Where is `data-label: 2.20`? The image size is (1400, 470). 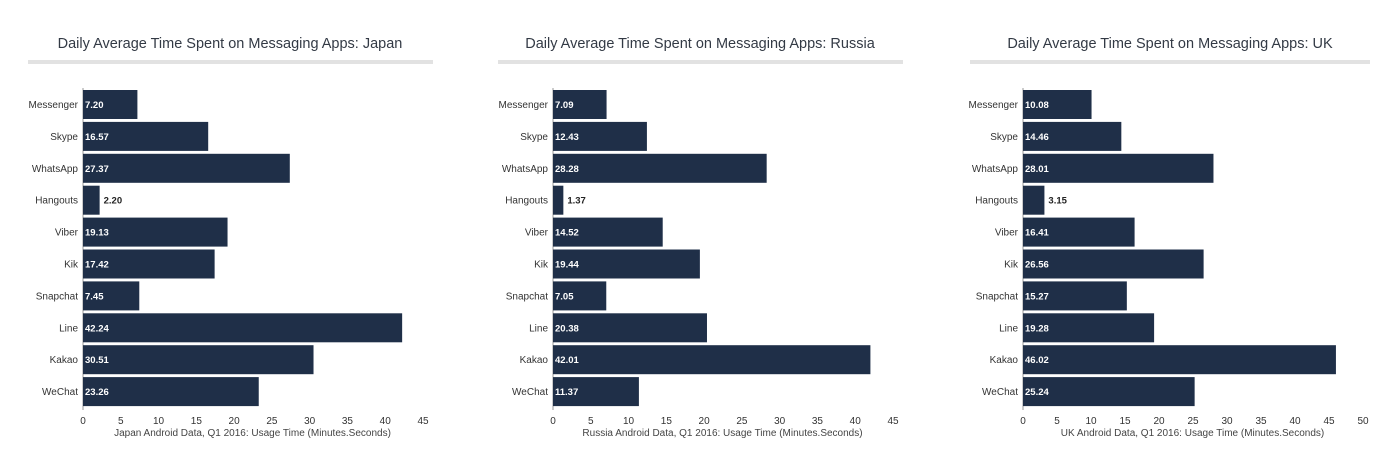
data-label: 2.20 is located at coordinates (113, 201).